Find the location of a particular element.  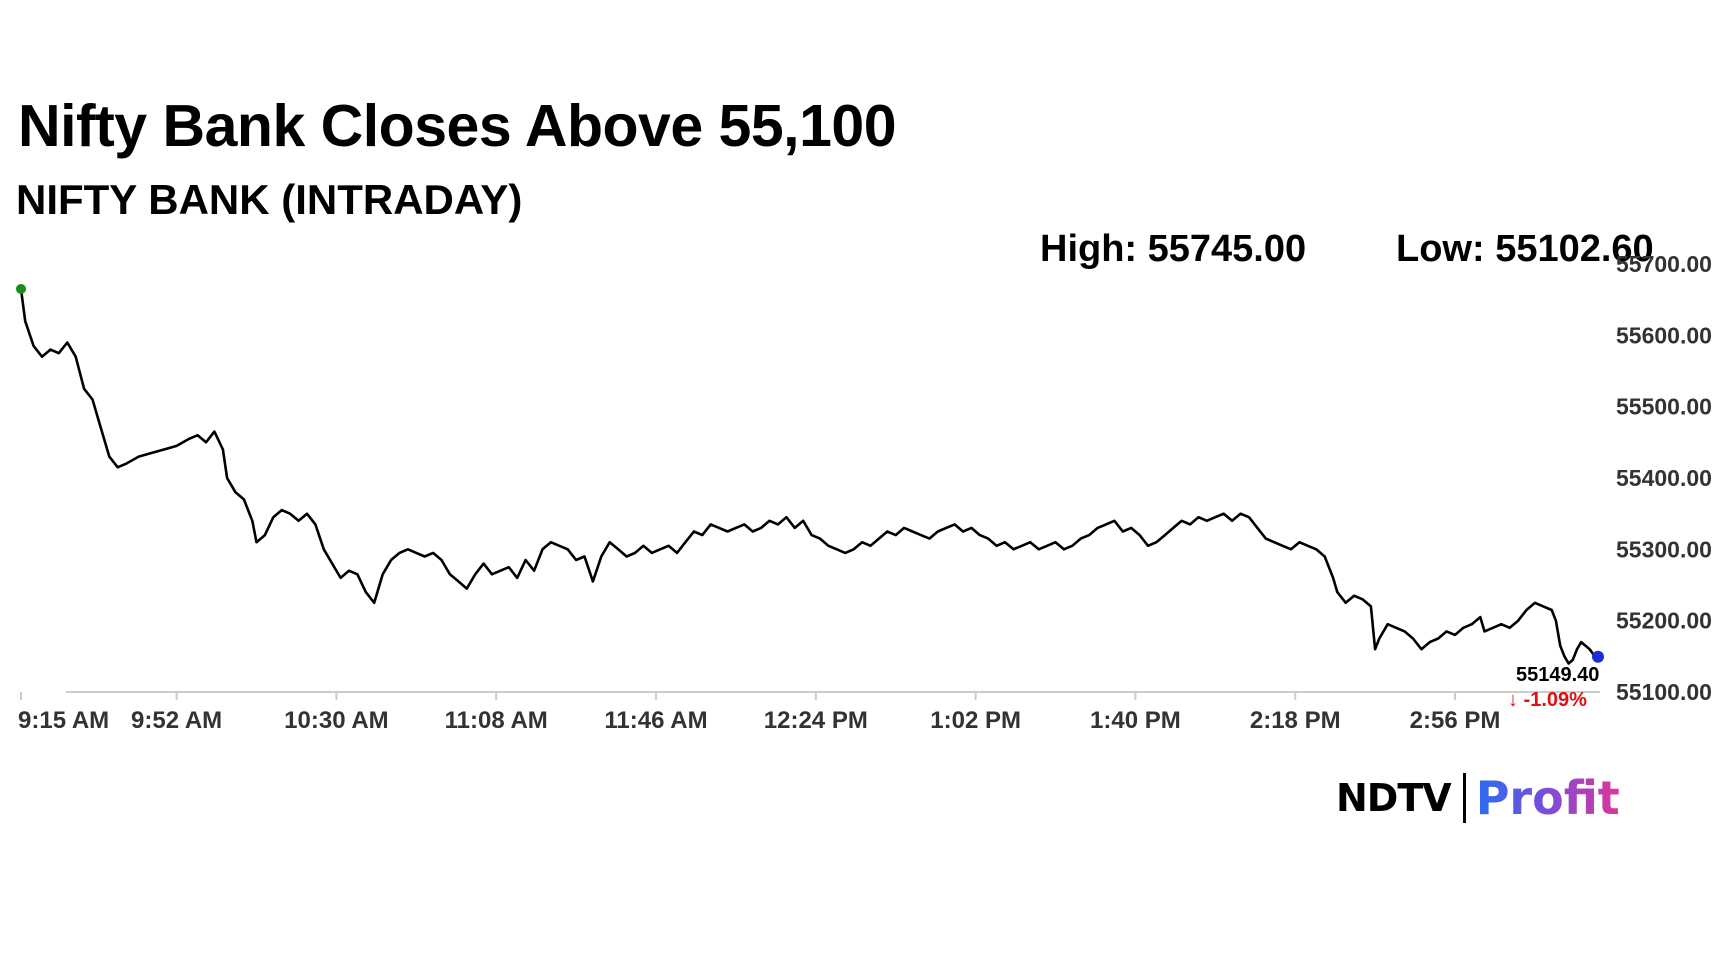

logo-divider is located at coordinates (1464, 798).